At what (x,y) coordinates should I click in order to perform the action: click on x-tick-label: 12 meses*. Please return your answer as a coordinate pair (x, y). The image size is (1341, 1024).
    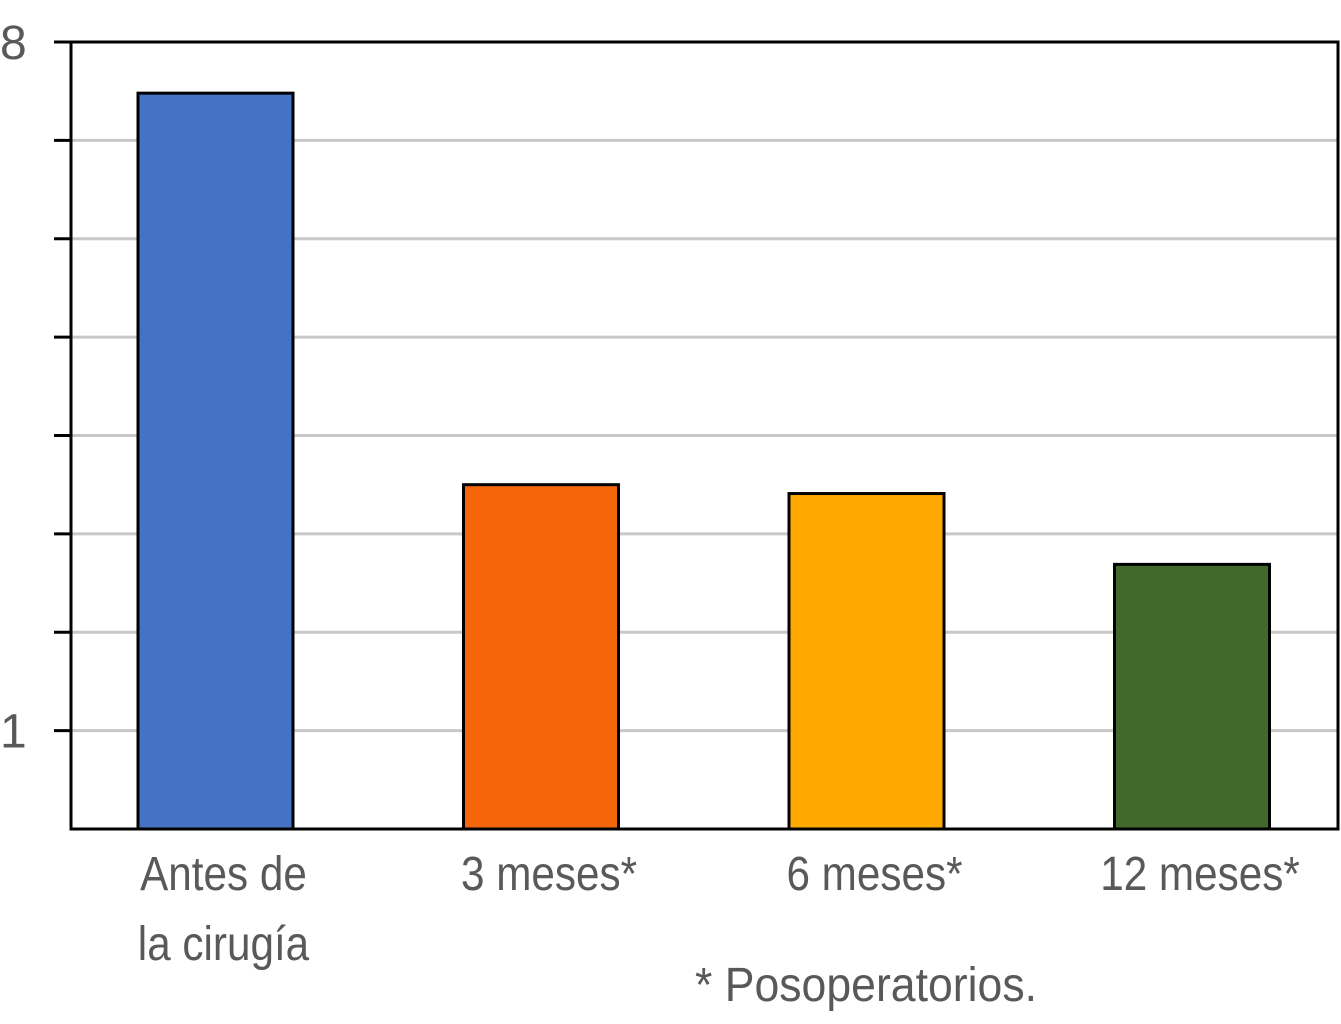
    Looking at the image, I should click on (1200, 873).